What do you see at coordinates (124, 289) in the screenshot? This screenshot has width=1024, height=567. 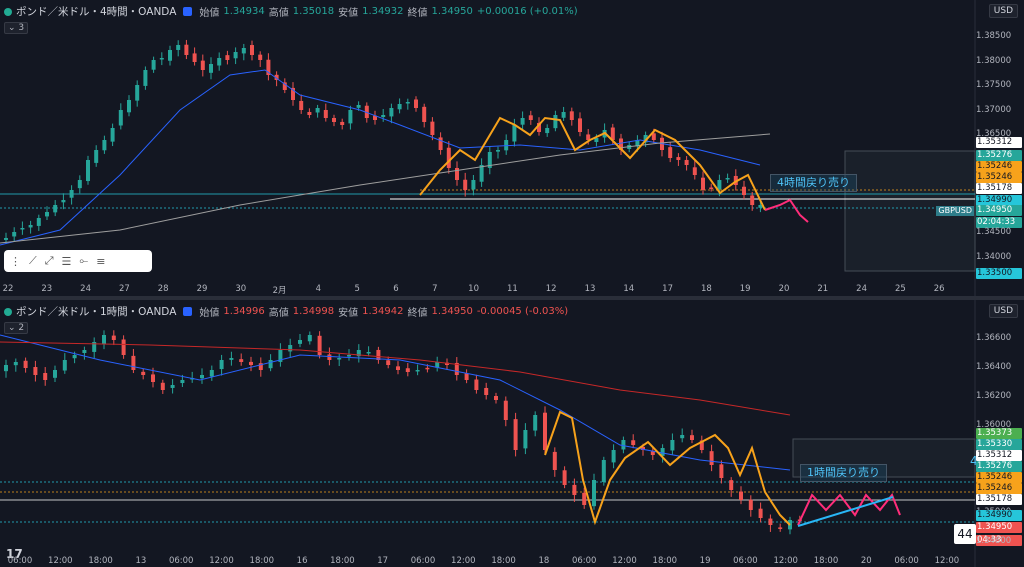 I see `time-tick: 27` at bounding box center [124, 289].